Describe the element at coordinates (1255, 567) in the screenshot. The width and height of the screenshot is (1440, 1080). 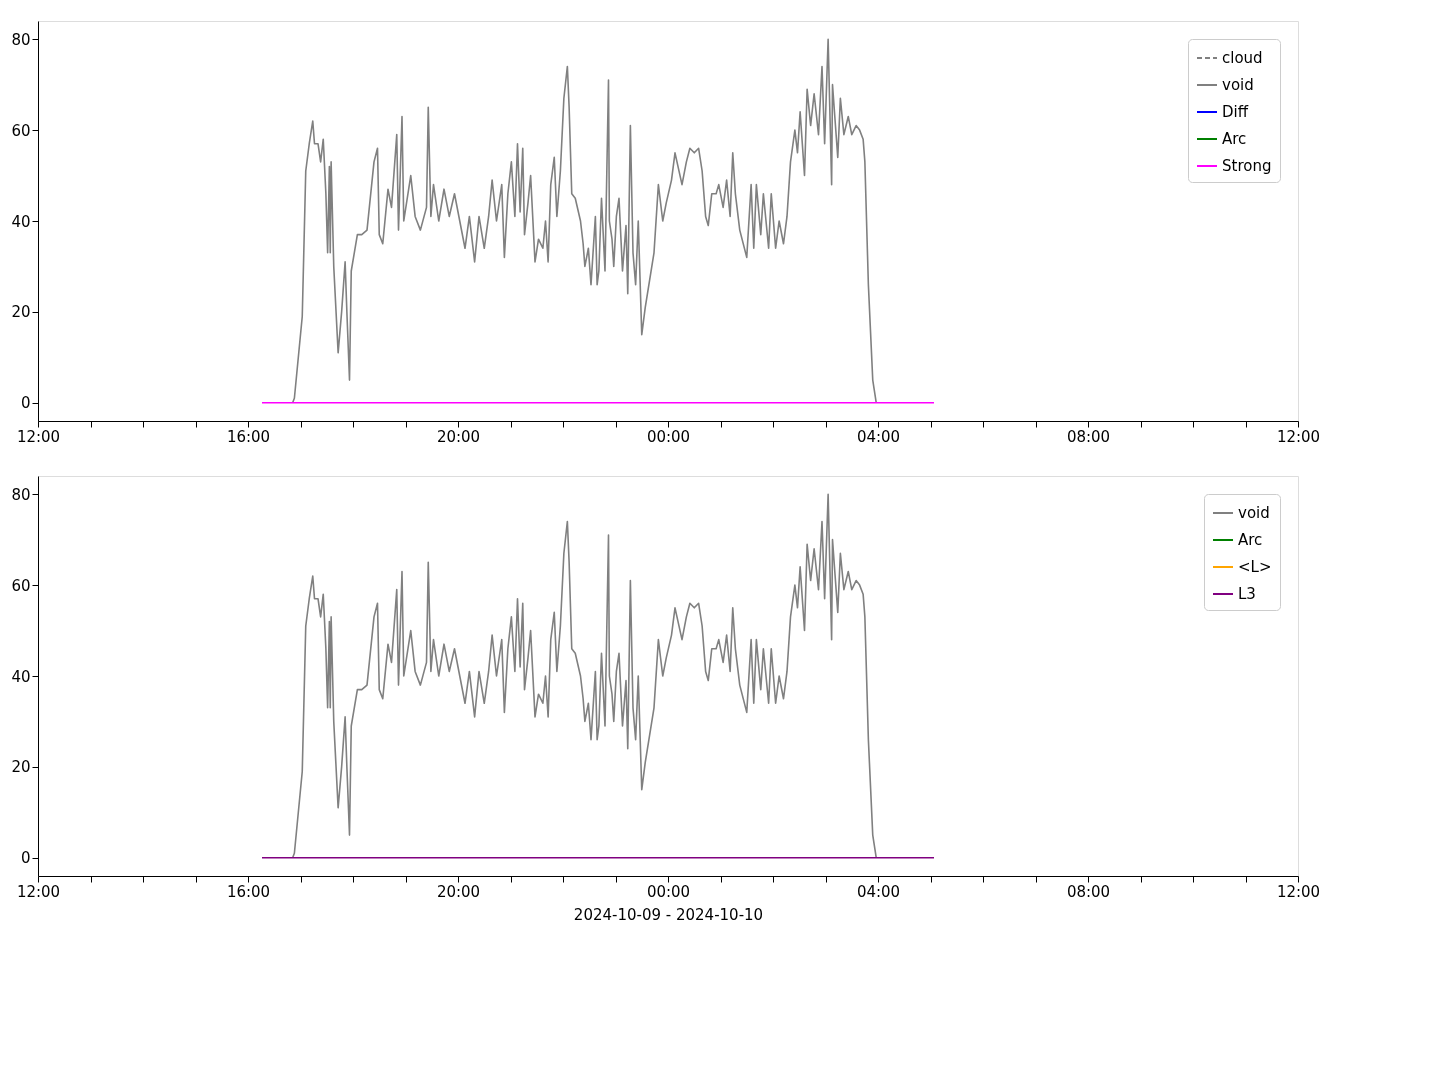
I see `legend-label: <L>` at that location.